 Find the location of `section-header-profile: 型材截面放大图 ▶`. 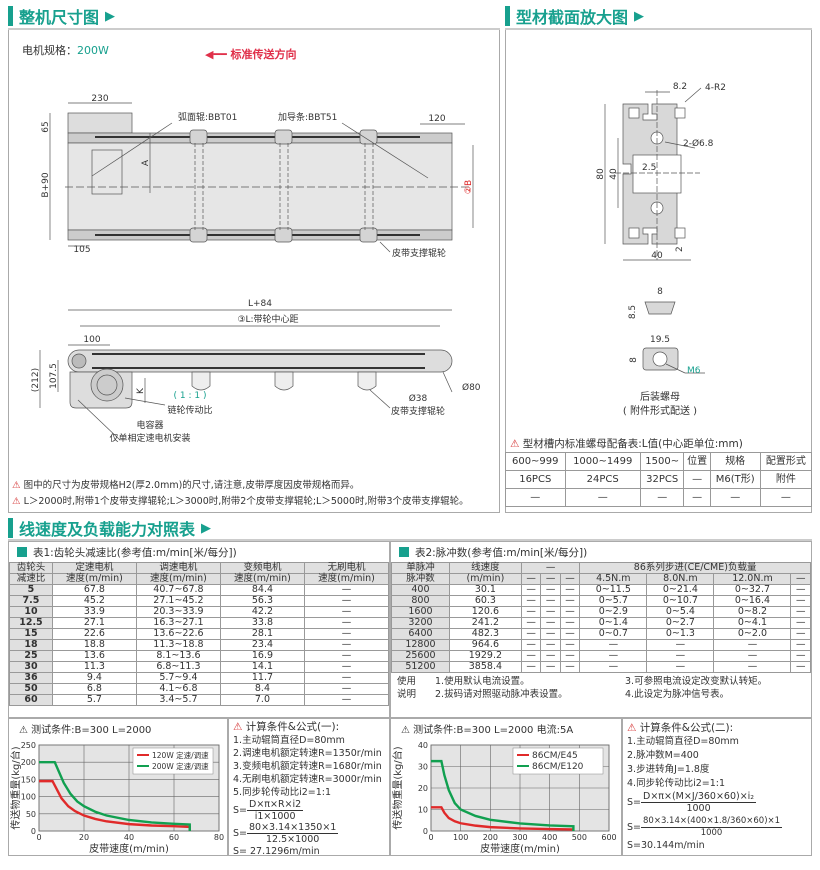

section-header-profile: 型材截面放大图 ▶ is located at coordinates (658, 17).